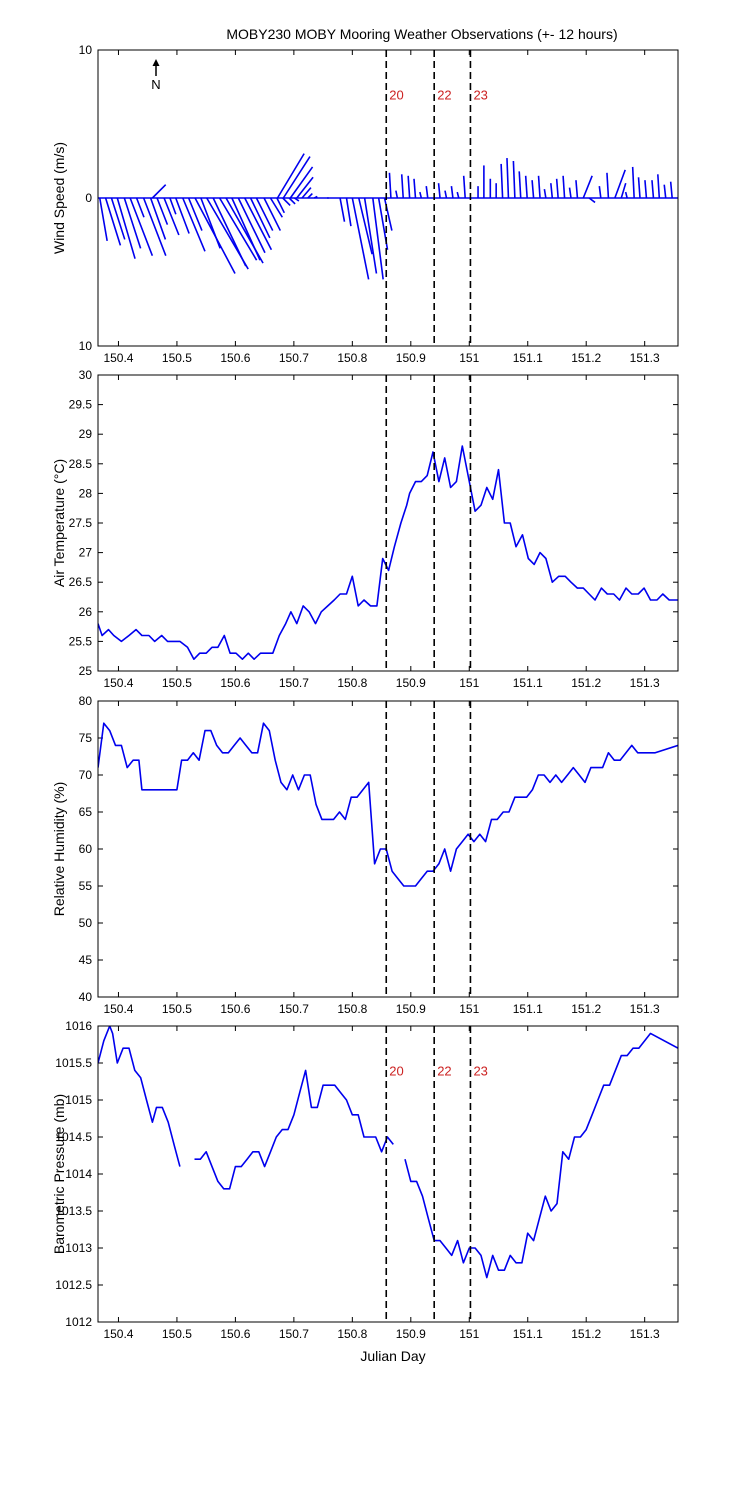 The height and width of the screenshot is (1500, 750). Describe the element at coordinates (86, 493) in the screenshot. I see `y-tick-label: 28` at that location.